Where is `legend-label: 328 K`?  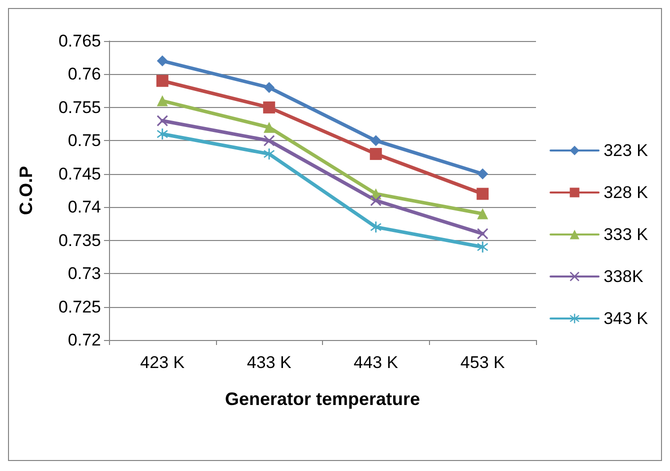 legend-label: 328 K is located at coordinates (626, 192).